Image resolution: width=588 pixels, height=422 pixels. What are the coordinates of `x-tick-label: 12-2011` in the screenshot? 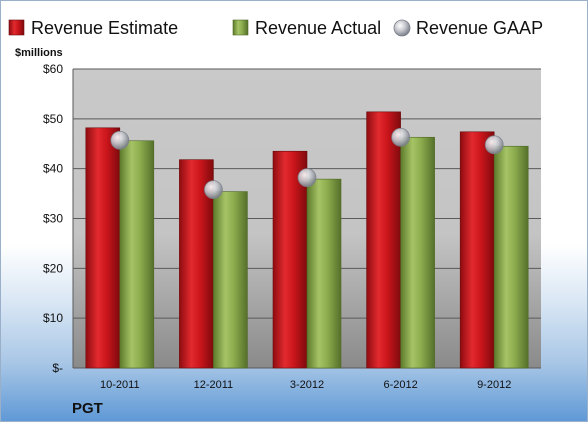 It's located at (214, 385).